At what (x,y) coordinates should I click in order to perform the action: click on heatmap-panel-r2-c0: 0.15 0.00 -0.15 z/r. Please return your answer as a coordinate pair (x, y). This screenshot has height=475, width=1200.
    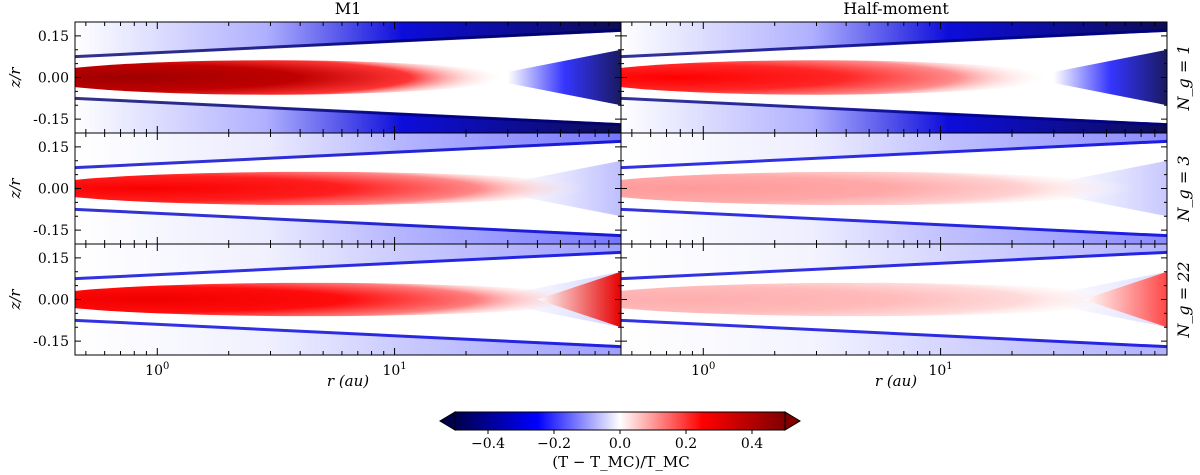
    Looking at the image, I should click on (314, 299).